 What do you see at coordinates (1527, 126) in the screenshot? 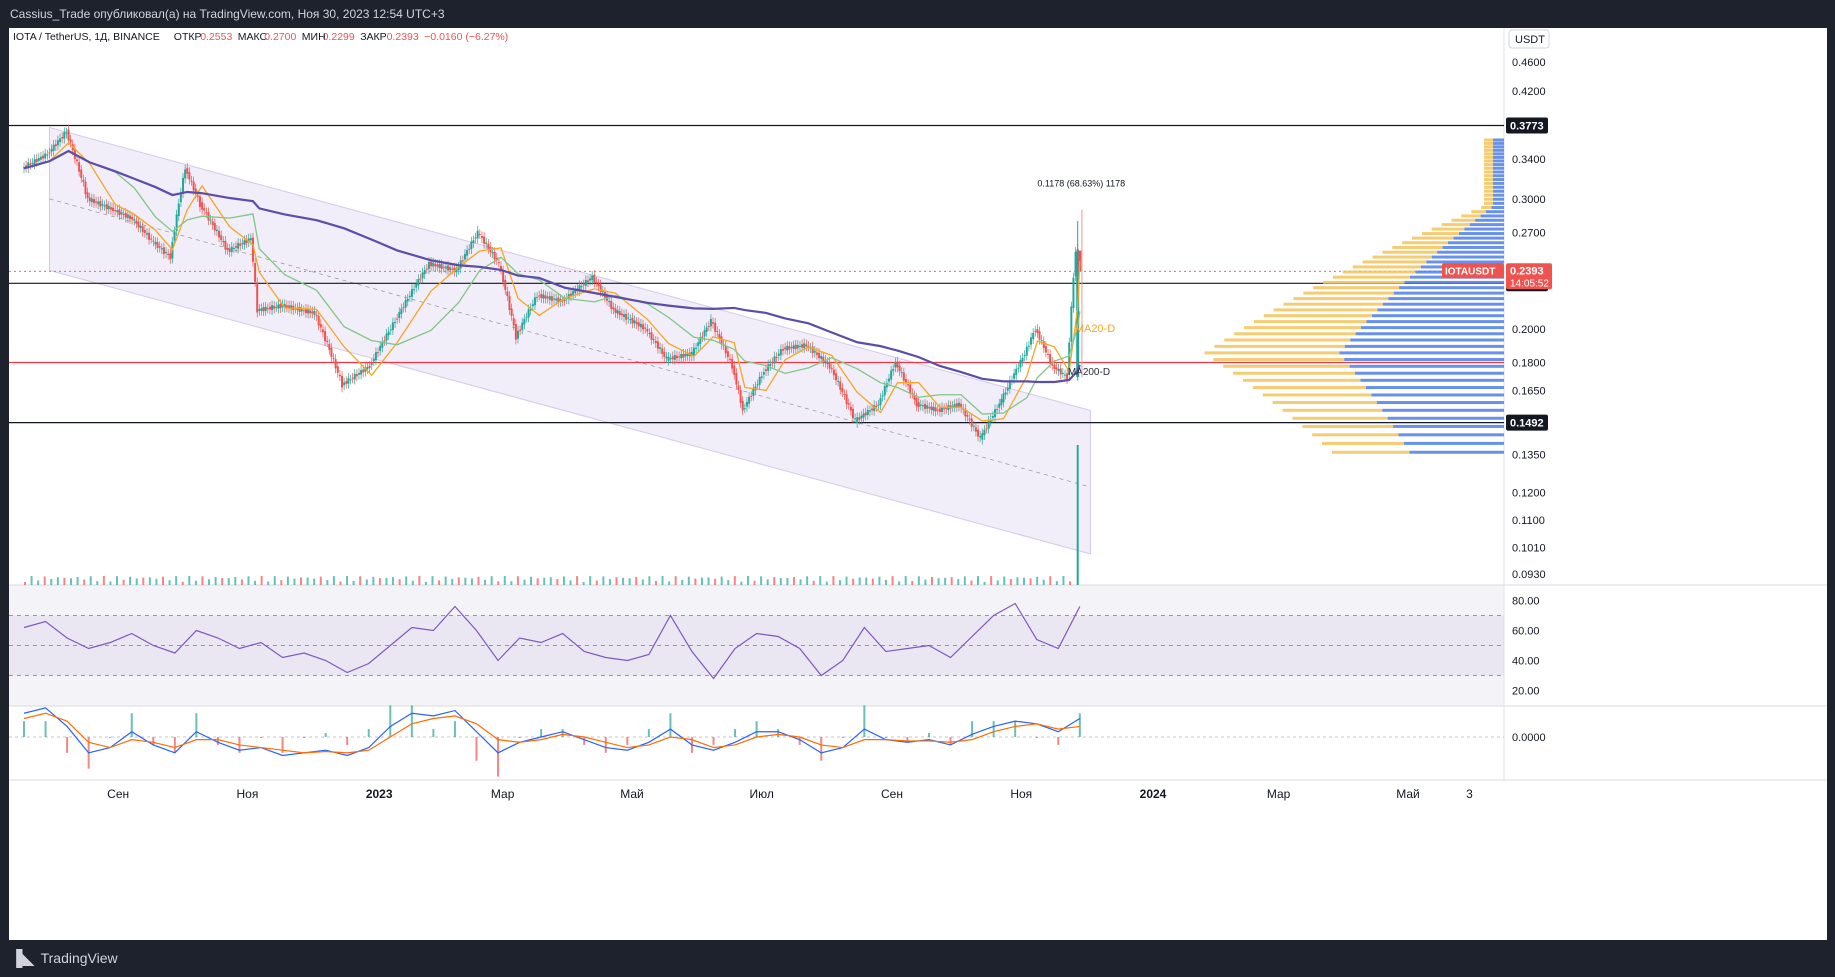
I see `level-tag-label: 0.3773` at bounding box center [1527, 126].